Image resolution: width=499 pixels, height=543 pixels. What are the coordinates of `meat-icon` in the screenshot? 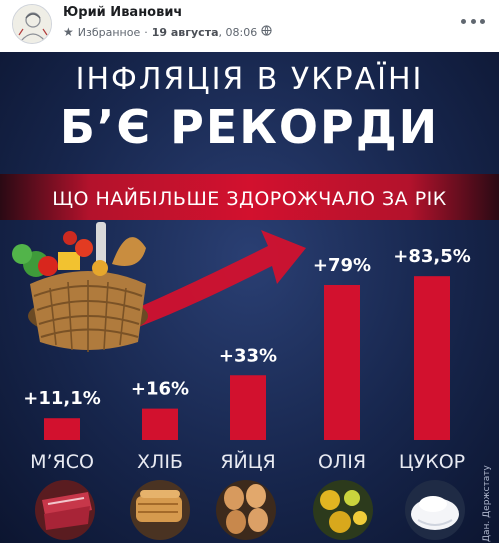 It's located at (65, 510).